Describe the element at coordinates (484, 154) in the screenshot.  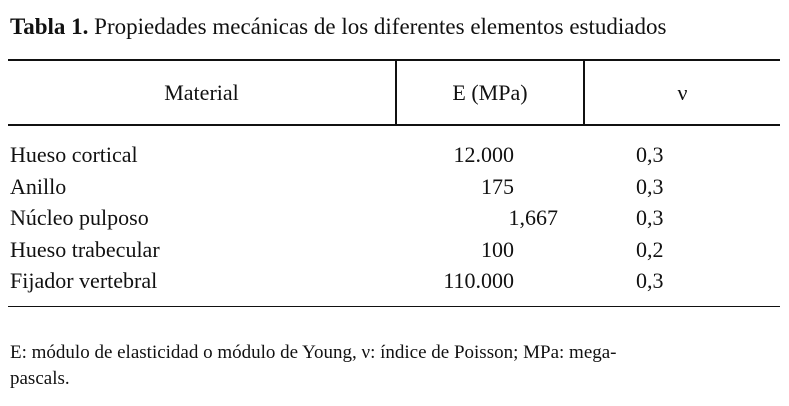
I see `cell-e: 12.000` at that location.